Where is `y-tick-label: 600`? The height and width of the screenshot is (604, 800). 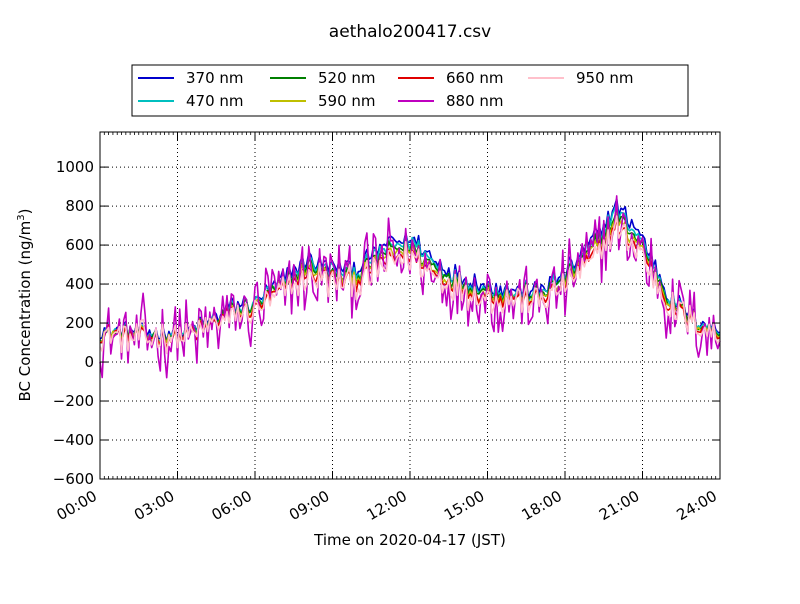 y-tick-label: 600 is located at coordinates (79, 245).